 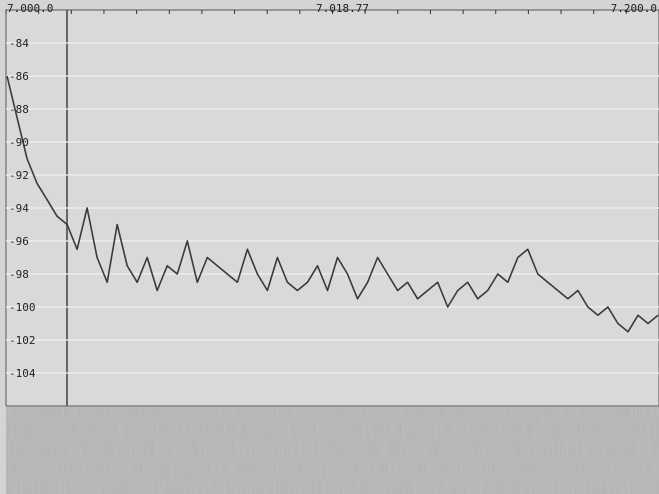 What do you see at coordinates (19, 175) in the screenshot?
I see `y-tick-label: -92` at bounding box center [19, 175].